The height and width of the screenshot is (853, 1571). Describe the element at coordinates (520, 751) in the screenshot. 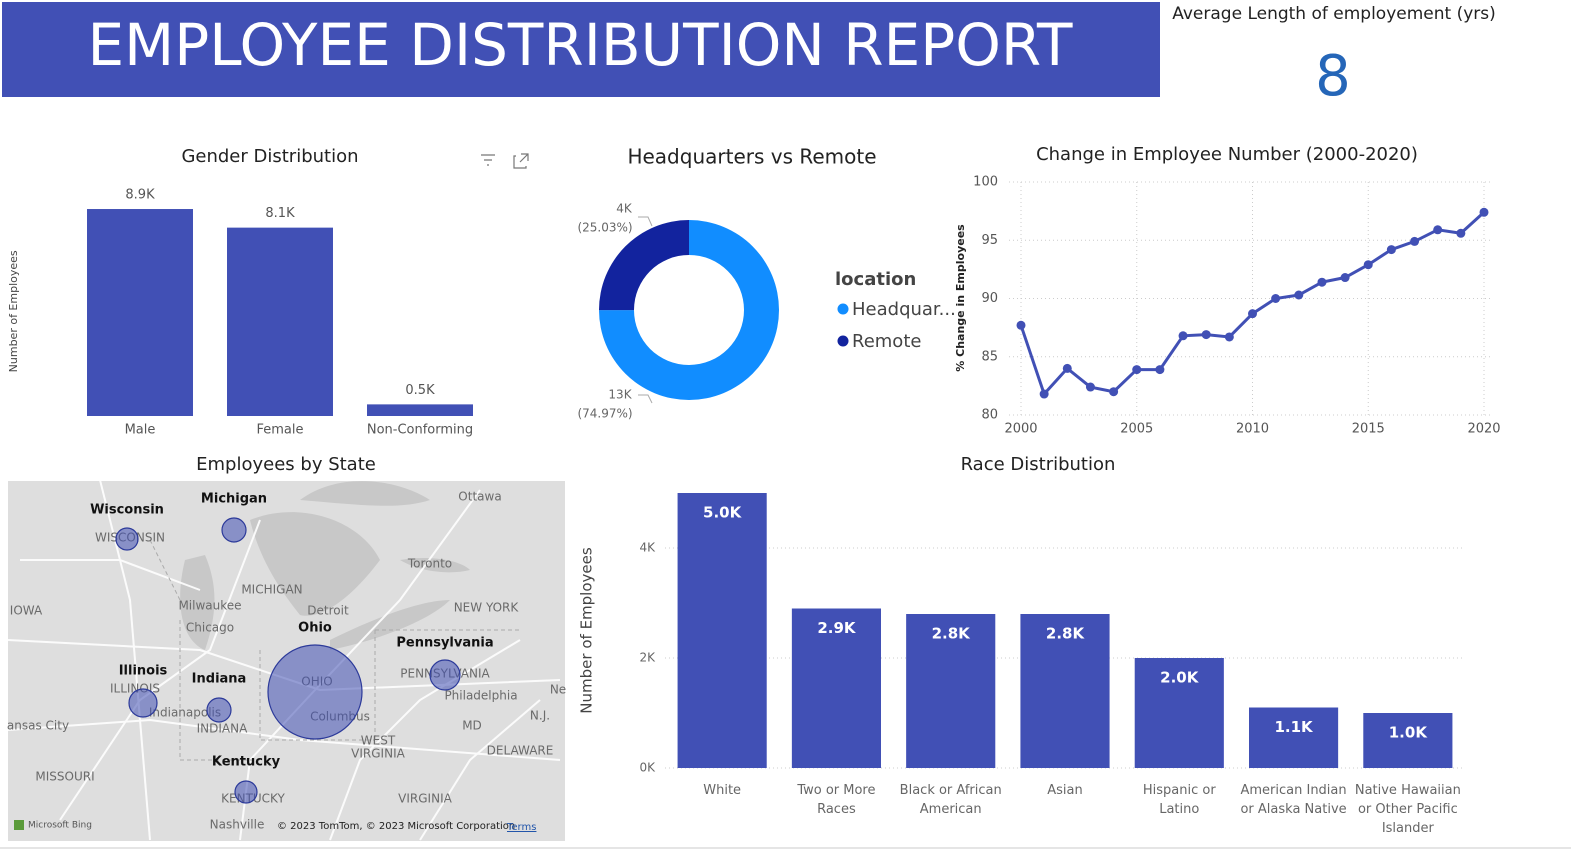

I see `map-place: DELAWARE` at that location.